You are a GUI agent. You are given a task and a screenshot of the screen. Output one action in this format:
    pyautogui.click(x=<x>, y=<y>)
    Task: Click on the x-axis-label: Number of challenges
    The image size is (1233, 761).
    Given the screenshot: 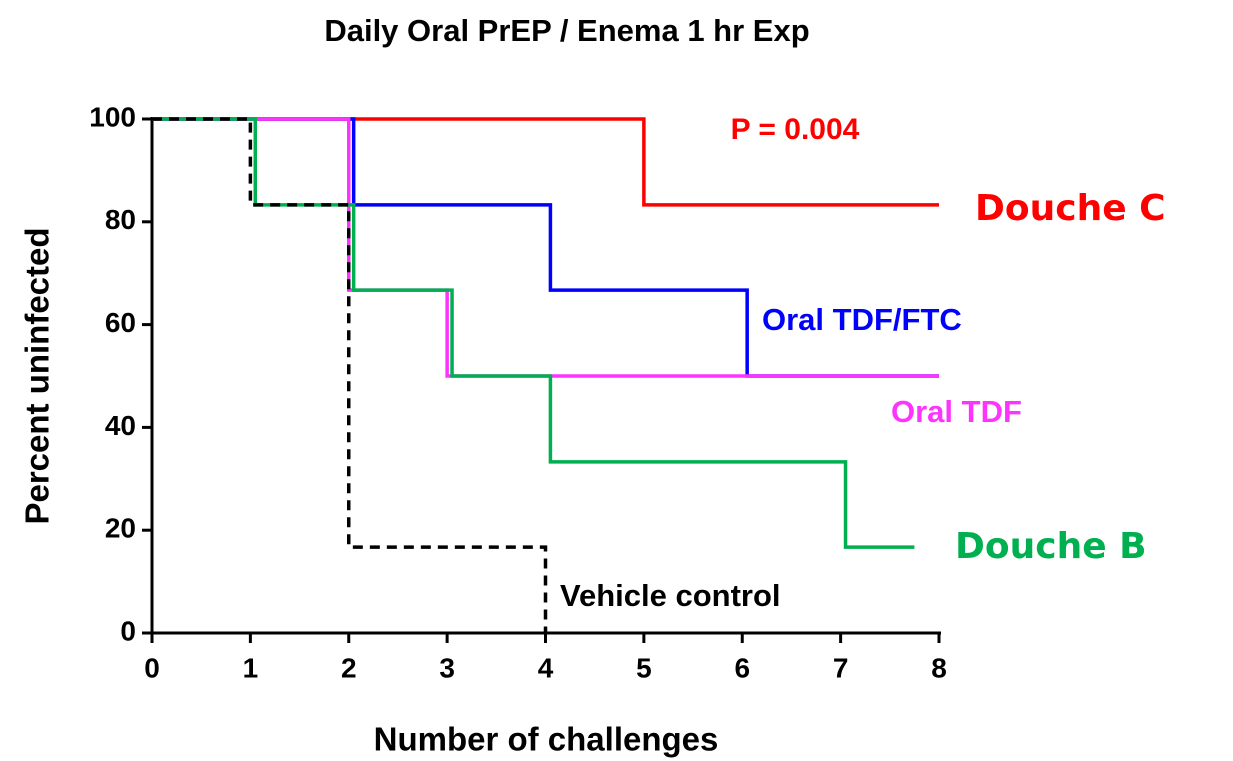 What is the action you would take?
    pyautogui.click(x=546, y=739)
    